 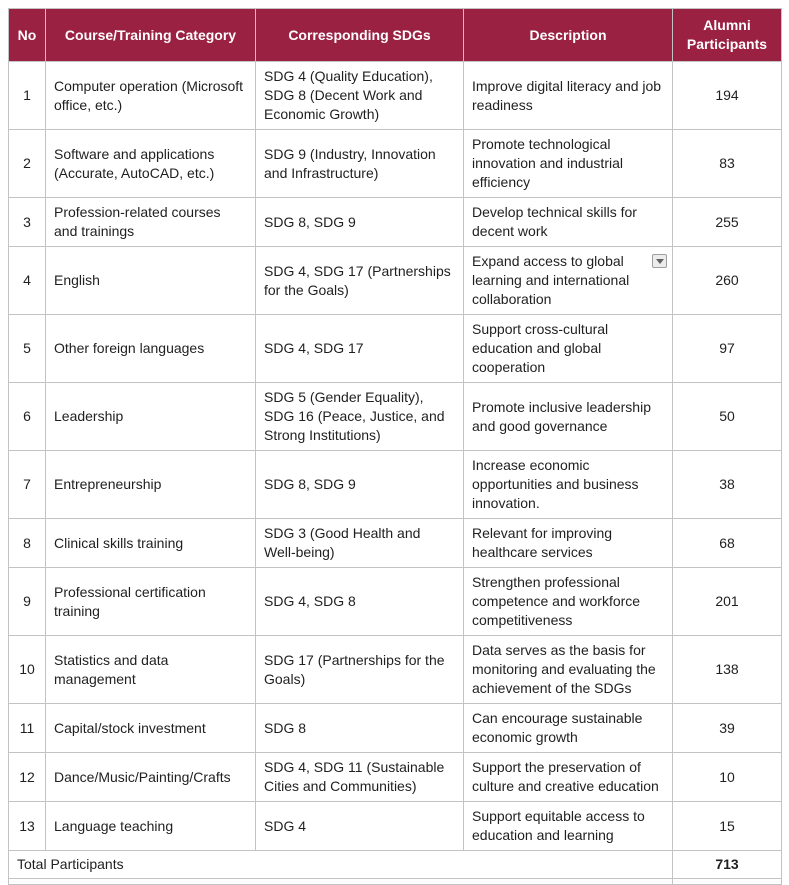 I want to click on total-value: 713, so click(x=727, y=864).